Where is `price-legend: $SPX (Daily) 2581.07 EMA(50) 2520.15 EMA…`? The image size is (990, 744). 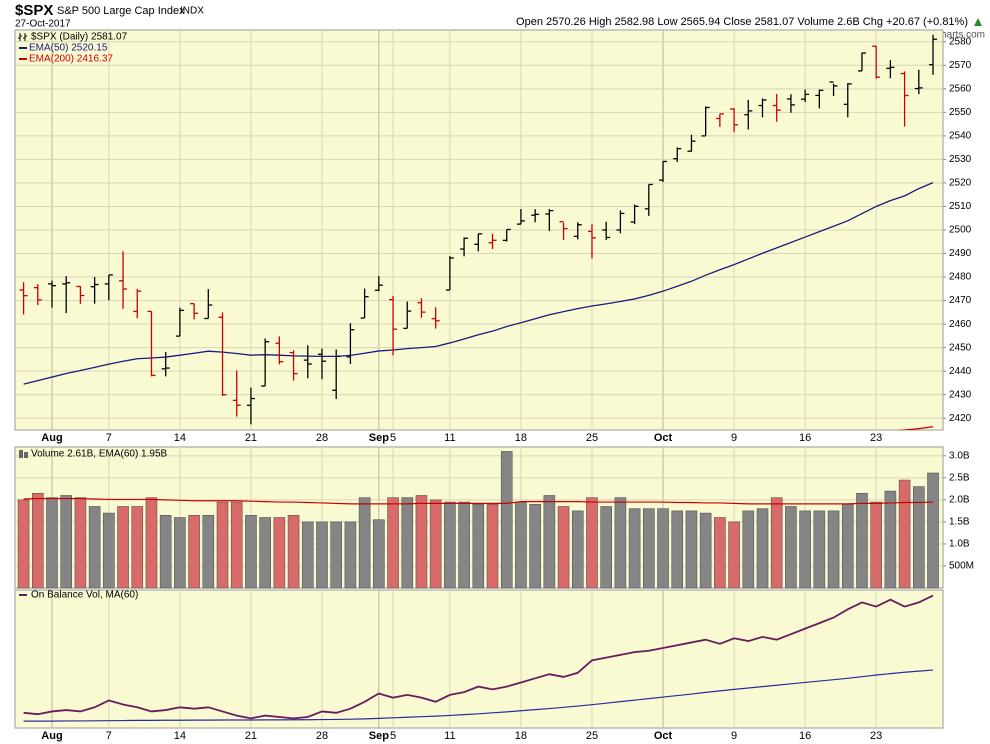 price-legend: $SPX (Daily) 2581.07 EMA(50) 2520.15 EMA… is located at coordinates (73, 48).